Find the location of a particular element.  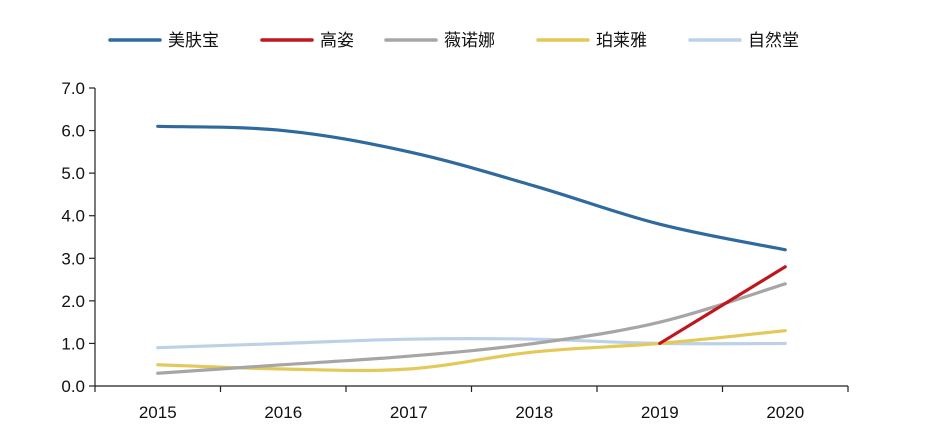

x-tick-label: 2016 is located at coordinates (283, 412).